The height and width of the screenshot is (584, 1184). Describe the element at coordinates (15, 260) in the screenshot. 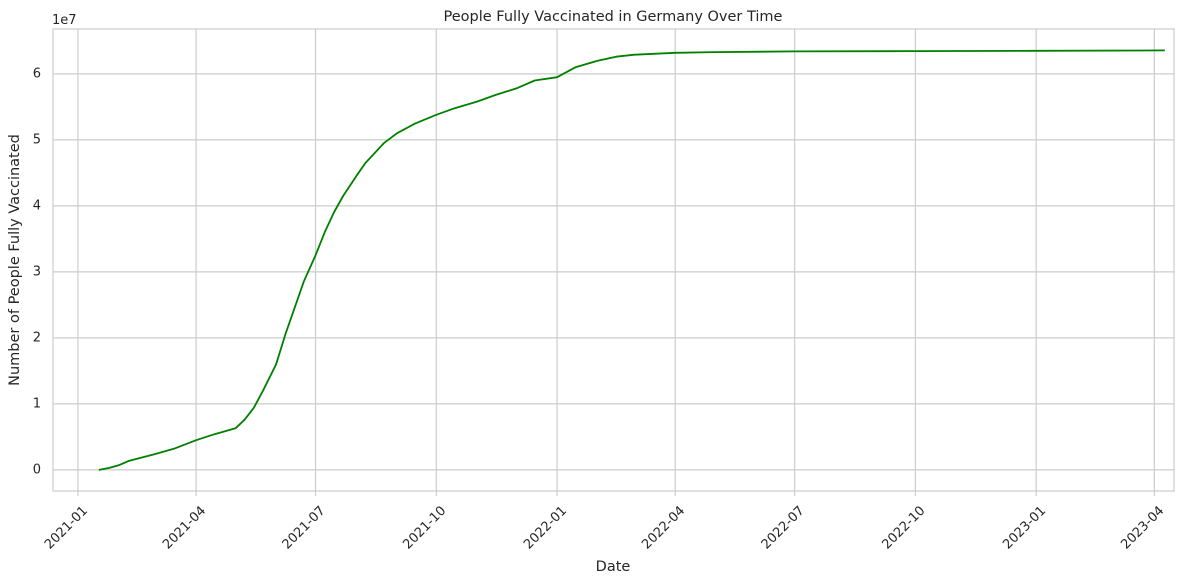

I see `y-axis-label: Number of People Fully Vaccinated` at that location.